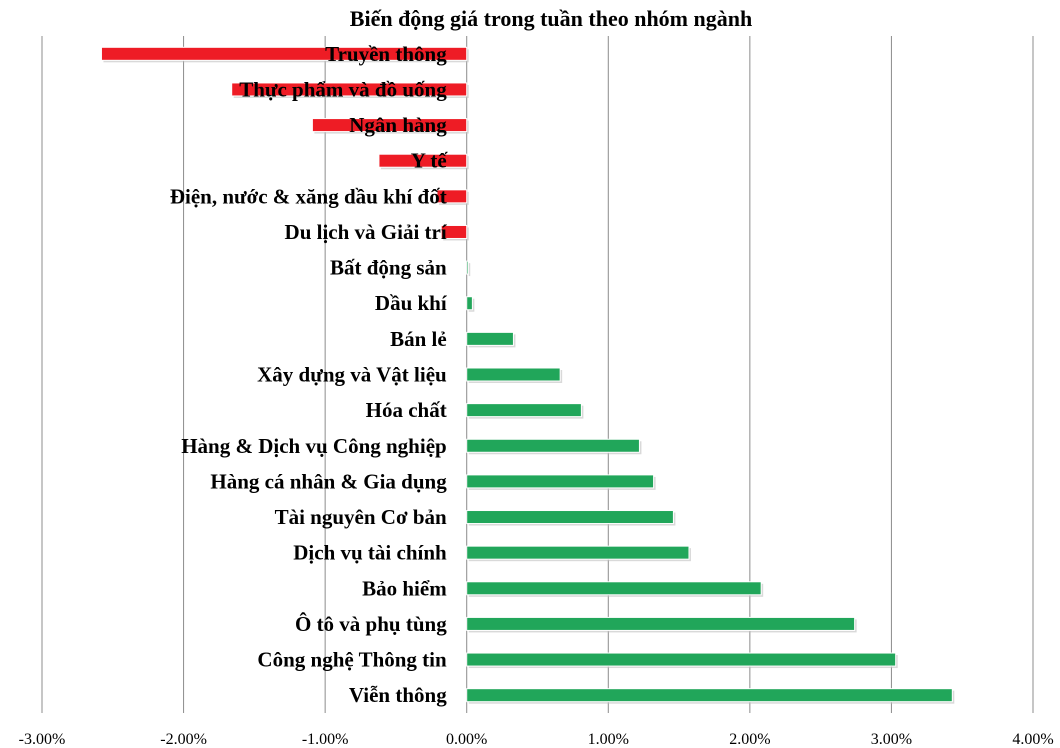 This screenshot has height=748, width=1060. What do you see at coordinates (328, 481) in the screenshot?
I see `category-label: Hàng cá nhân & Gia dụng` at bounding box center [328, 481].